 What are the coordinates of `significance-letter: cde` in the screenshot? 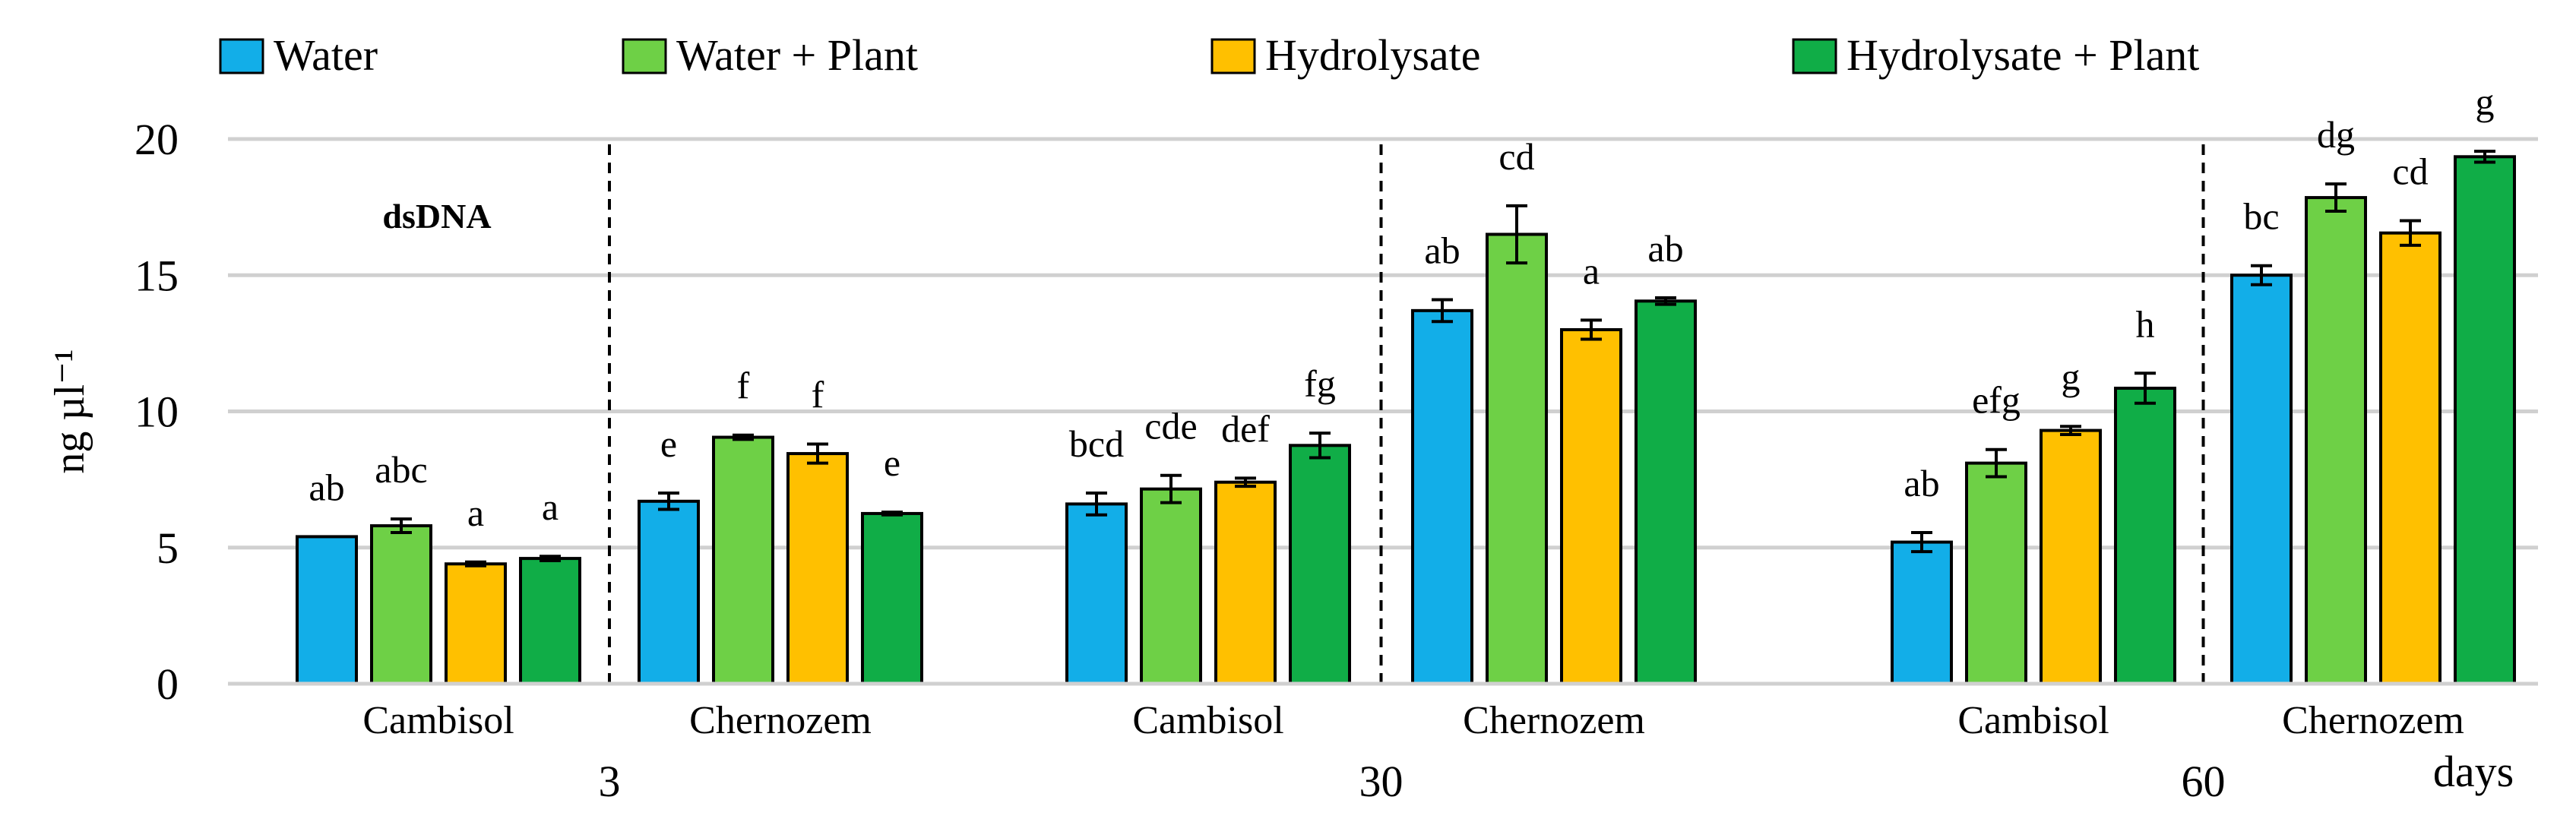 It's located at (1170, 426).